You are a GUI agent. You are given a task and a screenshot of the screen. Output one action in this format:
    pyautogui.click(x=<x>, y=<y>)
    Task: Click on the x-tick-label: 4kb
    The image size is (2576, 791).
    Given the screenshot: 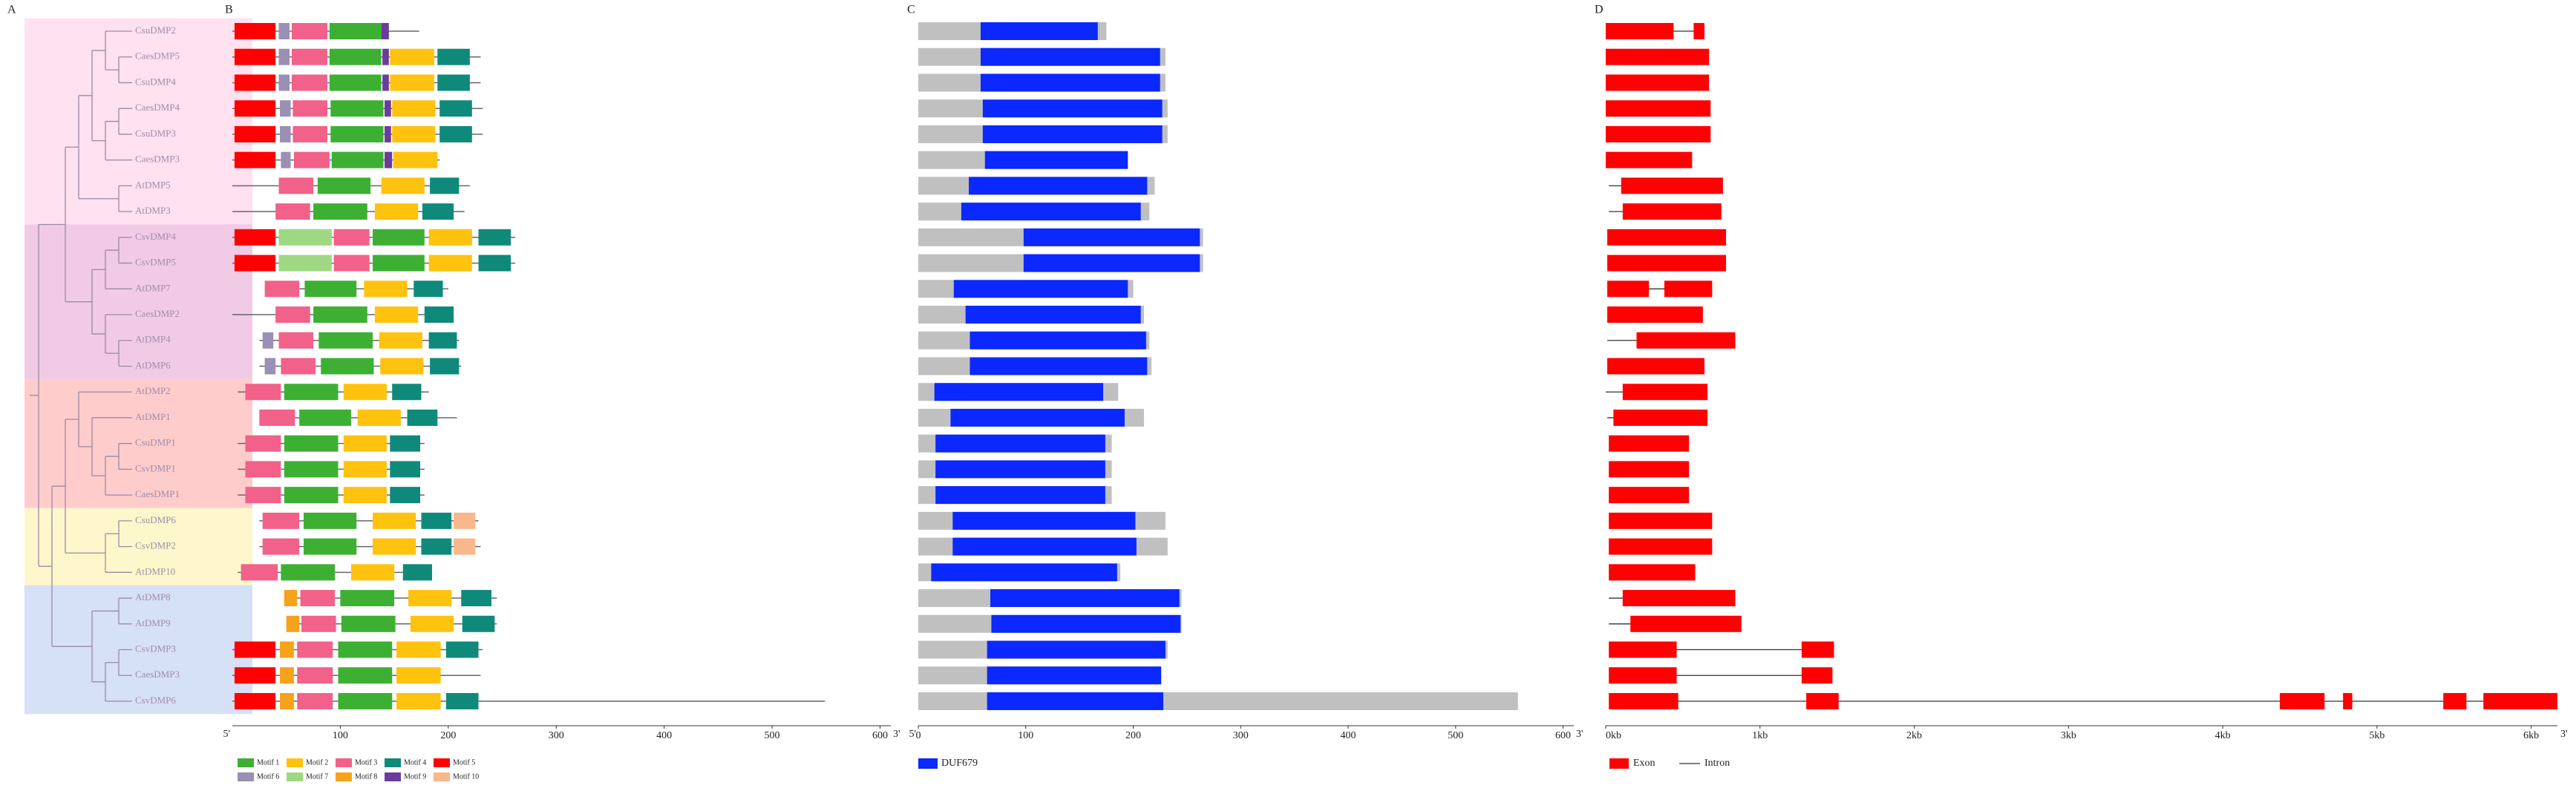 What is the action you would take?
    pyautogui.click(x=2223, y=735)
    